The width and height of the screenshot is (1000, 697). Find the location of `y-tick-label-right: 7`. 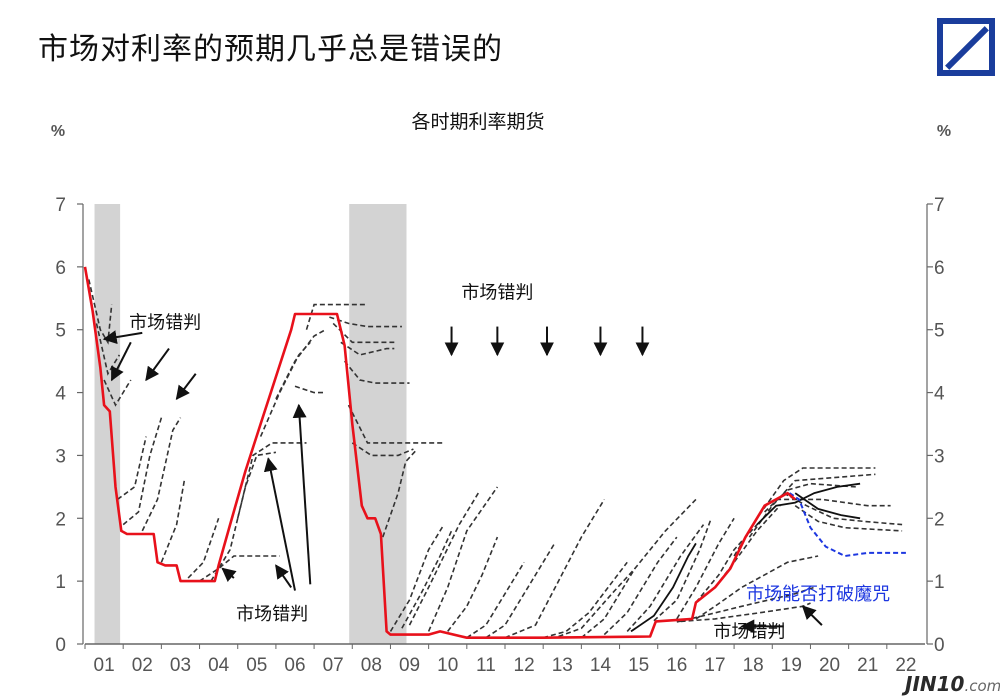

y-tick-label-right: 7 is located at coordinates (939, 205).